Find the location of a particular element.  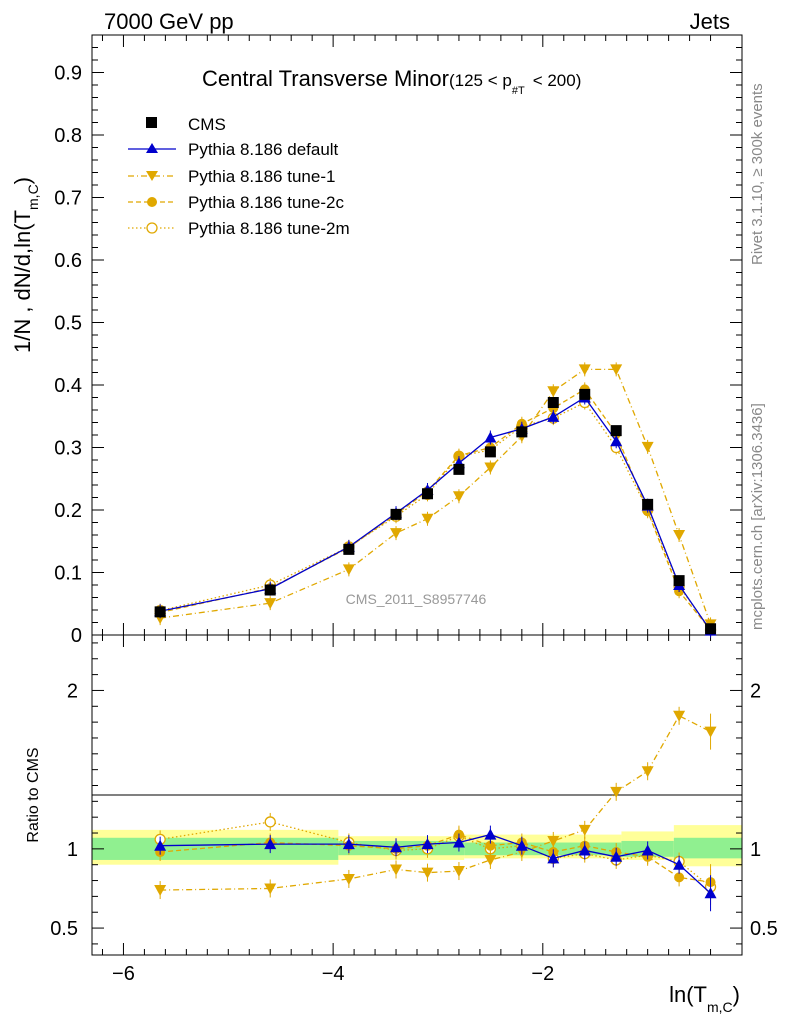

legend-marker-cms is located at coordinates (151, 122).